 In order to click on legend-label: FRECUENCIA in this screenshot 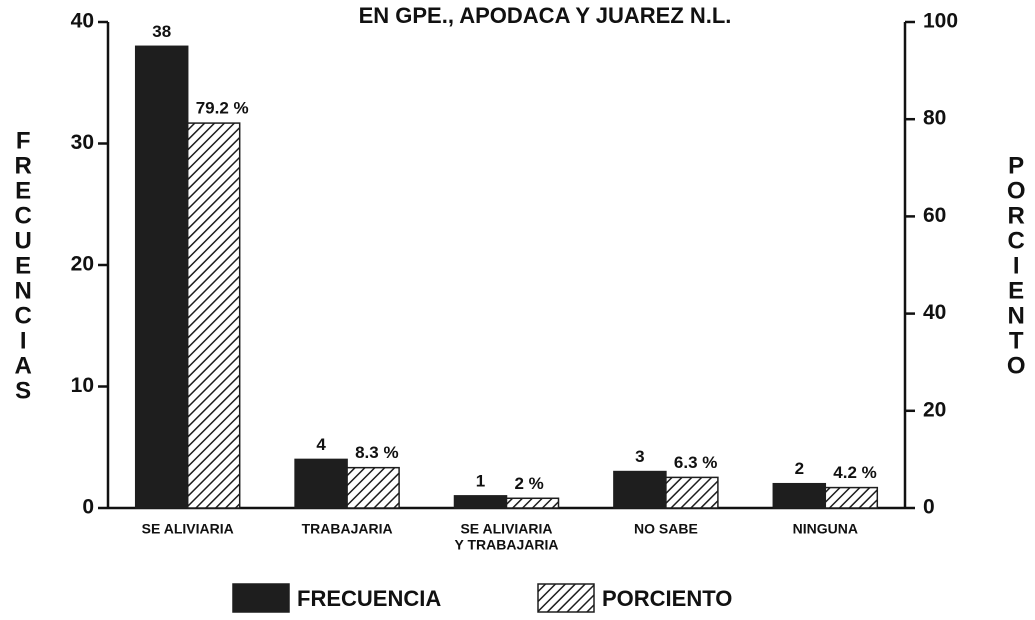, I will do `click(369, 598)`.